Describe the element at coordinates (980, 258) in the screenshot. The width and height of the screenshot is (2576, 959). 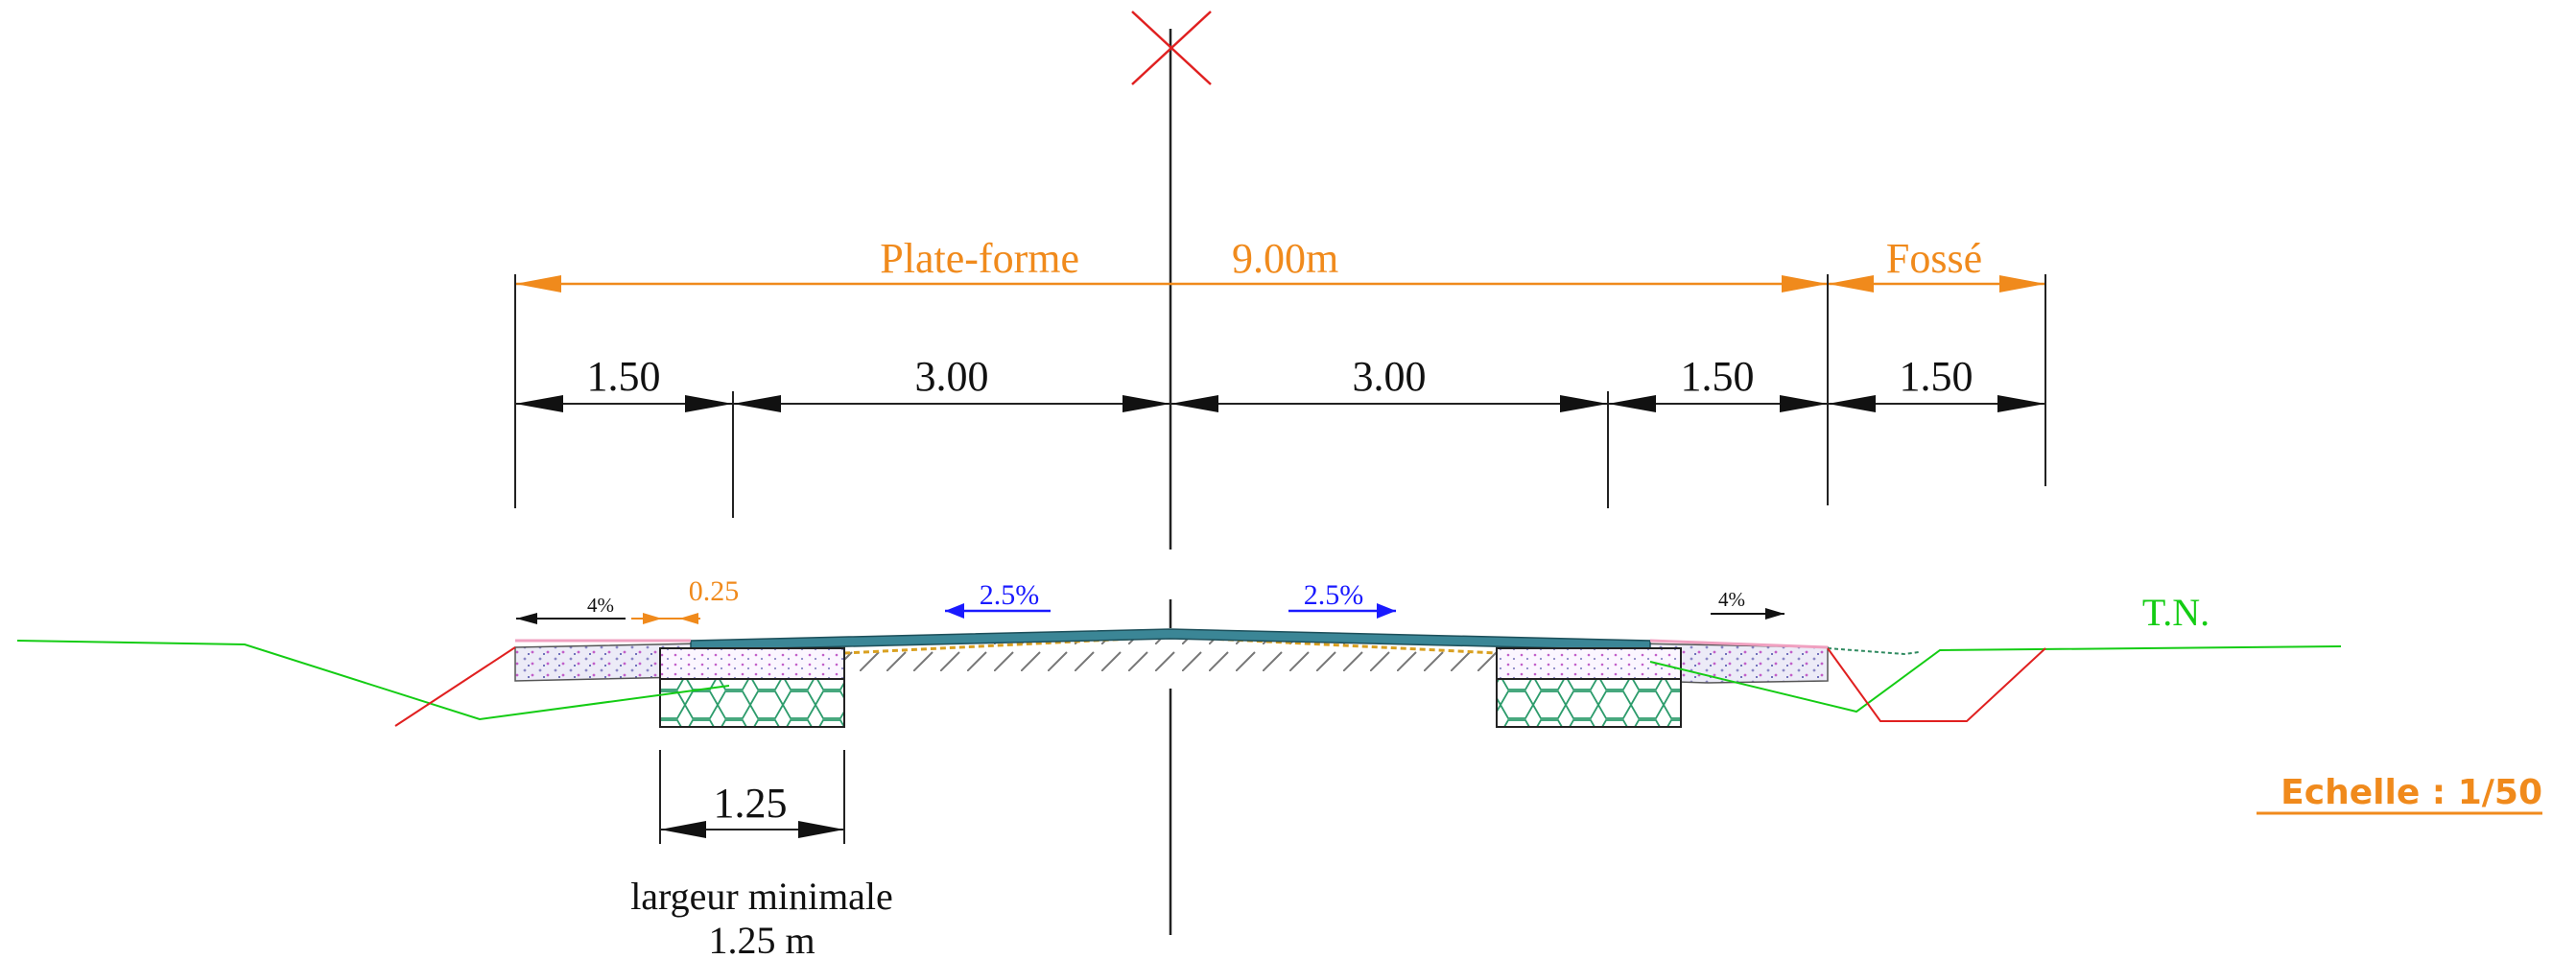
I see `platform-label: Plate-forme` at that location.